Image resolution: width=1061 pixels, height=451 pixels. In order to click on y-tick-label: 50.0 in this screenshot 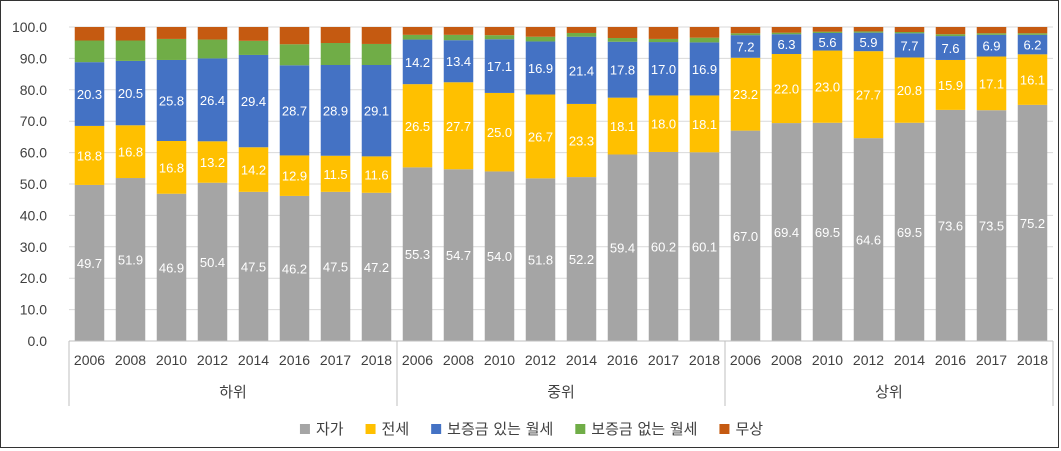, I will do `click(33, 184)`.